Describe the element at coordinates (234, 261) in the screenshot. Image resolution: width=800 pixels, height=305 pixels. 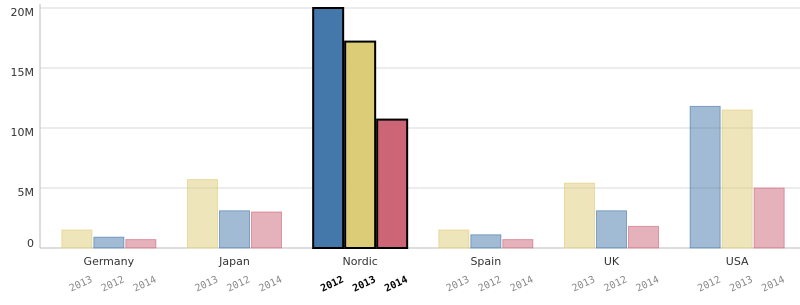
I see `category-label: Japan` at that location.